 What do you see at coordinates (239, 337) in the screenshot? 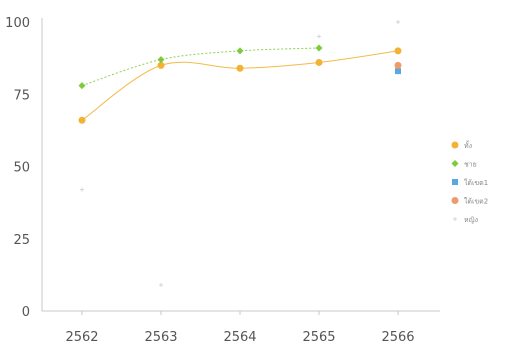
I see `x-tick-label: 2564` at bounding box center [239, 337].